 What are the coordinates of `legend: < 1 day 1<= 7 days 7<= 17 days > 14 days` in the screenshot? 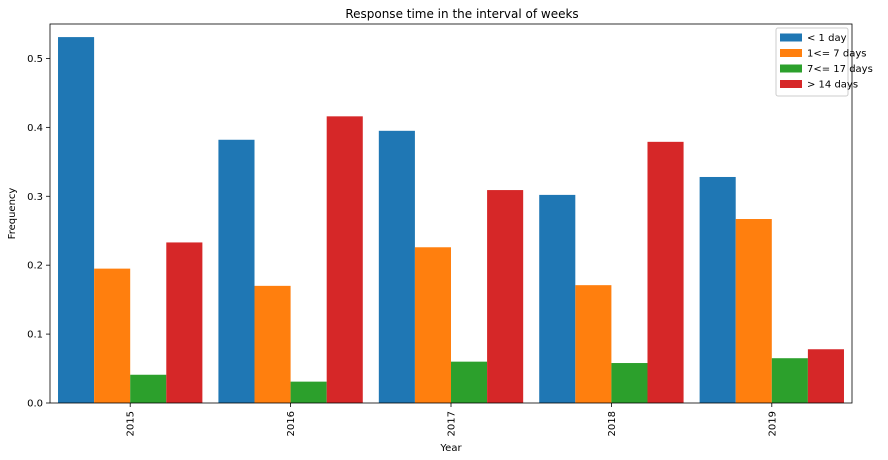 It's located at (824, 62).